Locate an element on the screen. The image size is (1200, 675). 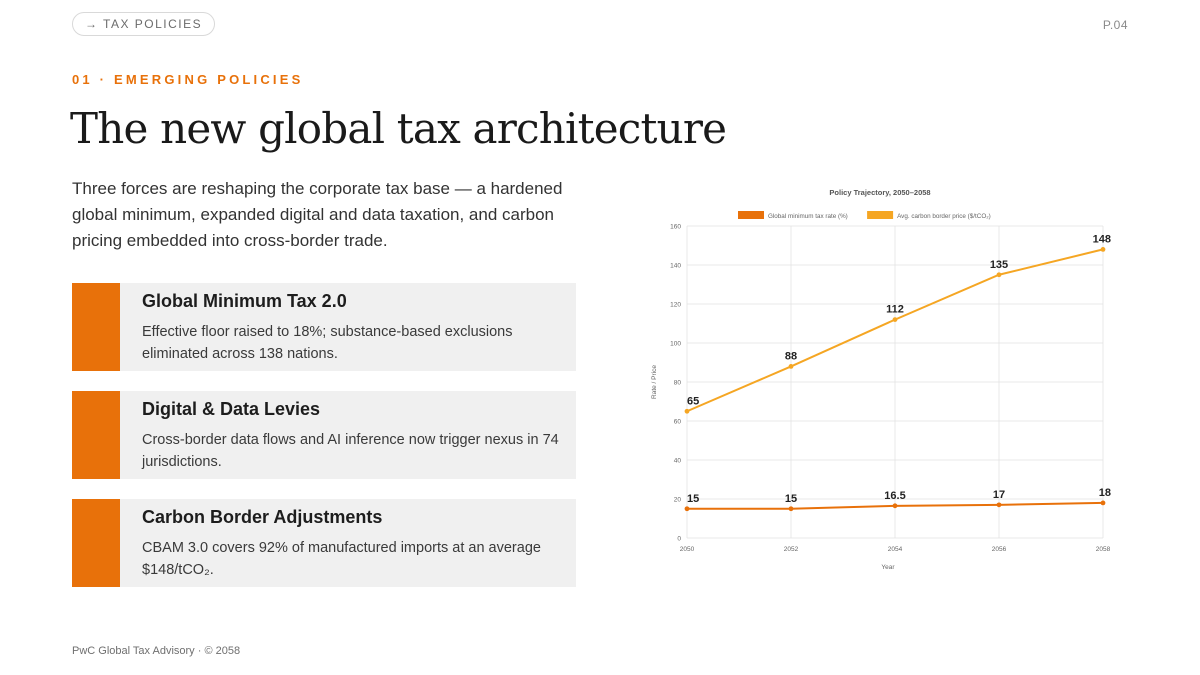
y-tick-label: 100 is located at coordinates (675, 344).